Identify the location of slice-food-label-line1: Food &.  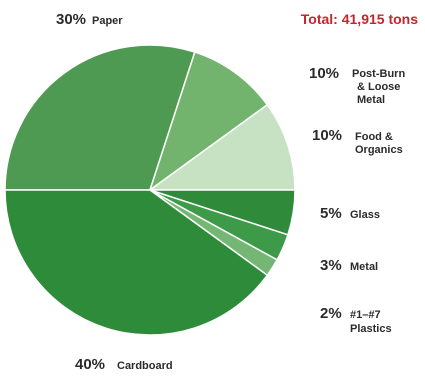
(374, 137).